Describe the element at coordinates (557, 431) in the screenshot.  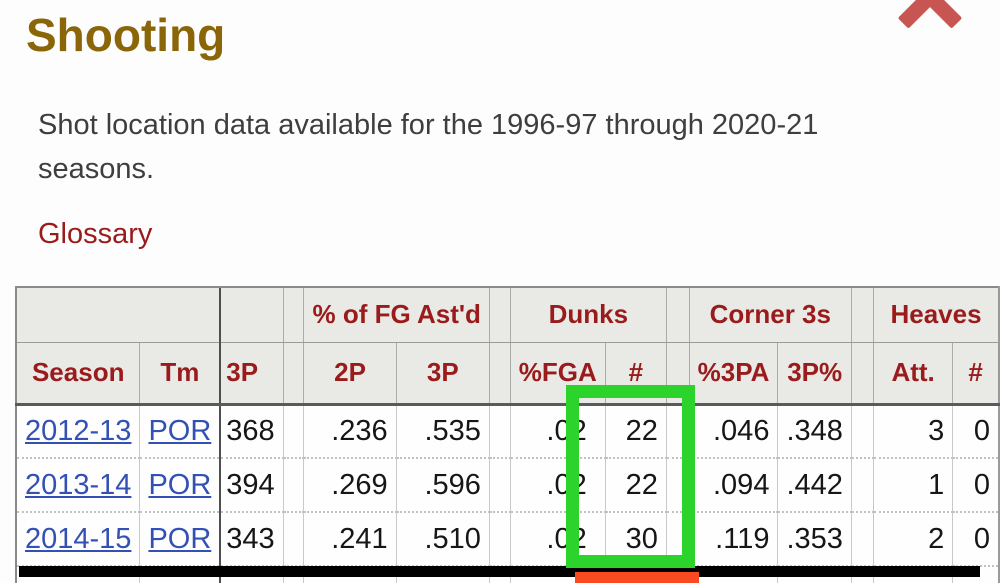
I see `dunk-fga-cell: .02` at that location.